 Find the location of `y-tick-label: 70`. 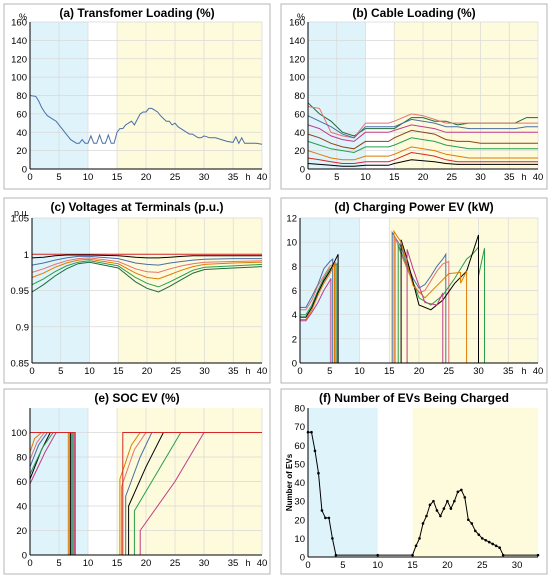

y-tick-label: 70 is located at coordinates (299, 427).